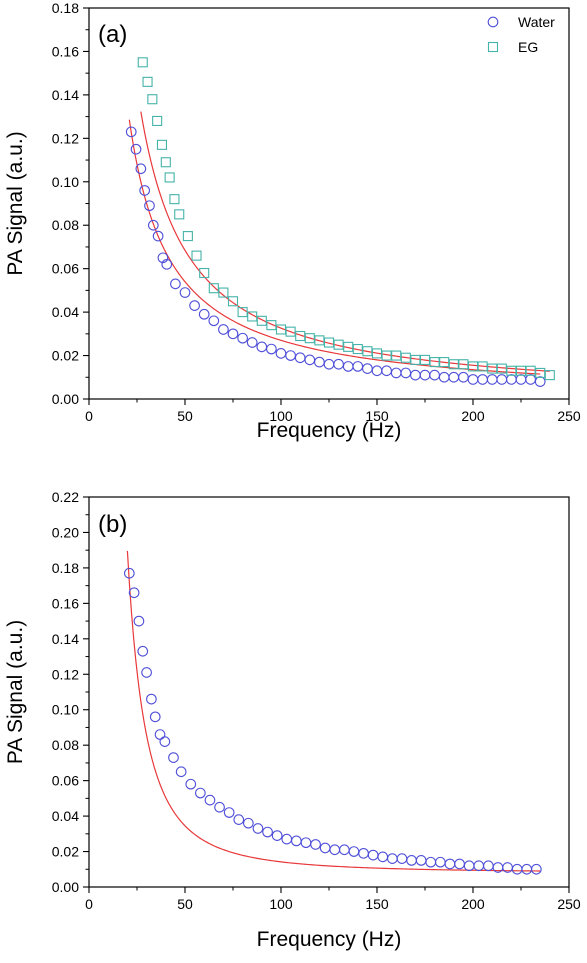 This screenshot has width=587, height=963. I want to click on y-tick-label: 0.20, so click(65, 532).